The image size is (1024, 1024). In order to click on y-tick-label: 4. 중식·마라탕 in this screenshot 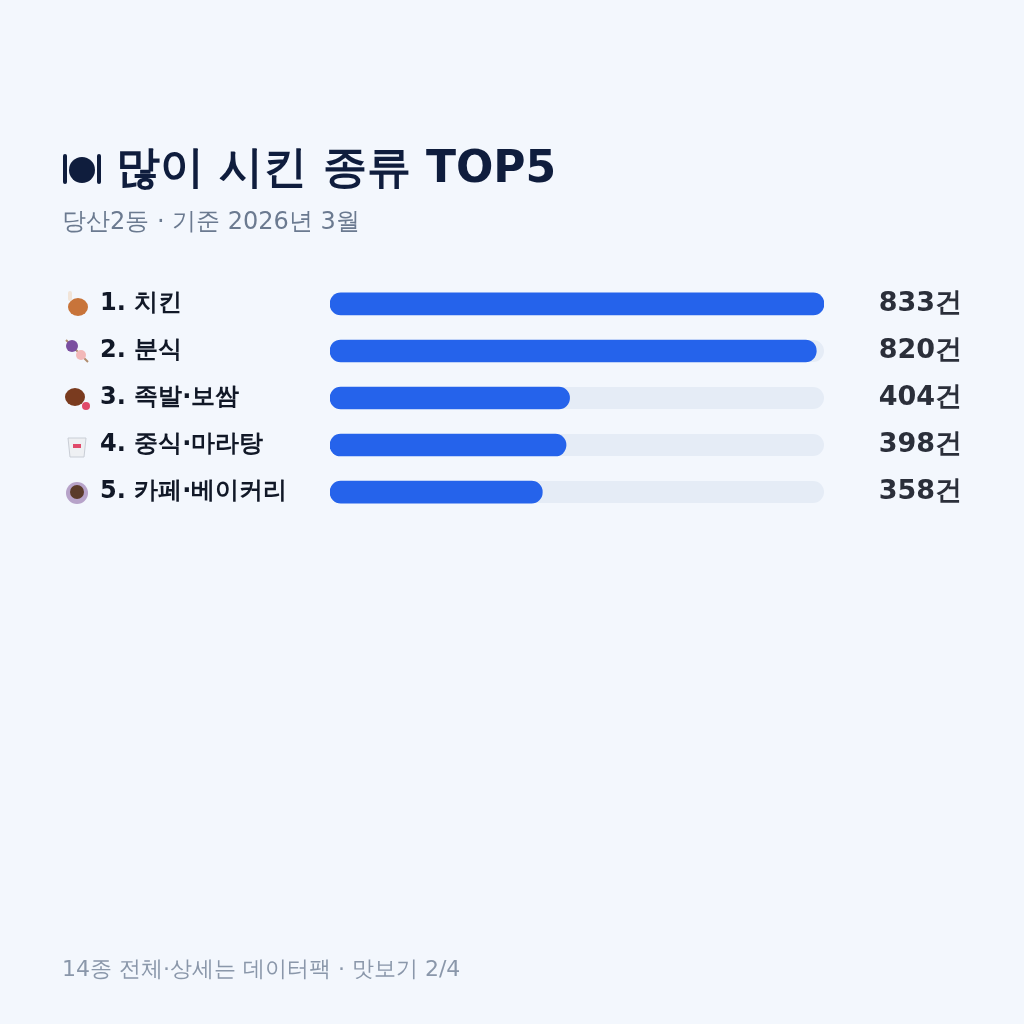, I will do `click(182, 443)`.